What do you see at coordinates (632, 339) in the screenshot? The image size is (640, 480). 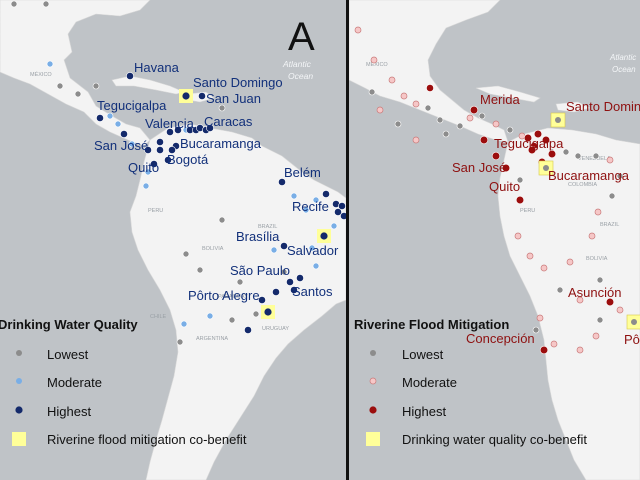 I see `city-label-b-po: Pô` at bounding box center [632, 339].